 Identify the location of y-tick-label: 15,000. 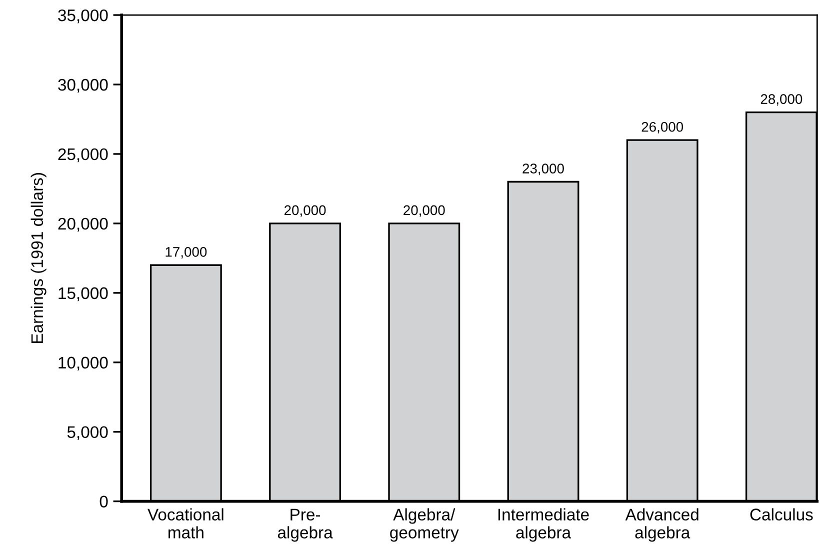
(83, 294).